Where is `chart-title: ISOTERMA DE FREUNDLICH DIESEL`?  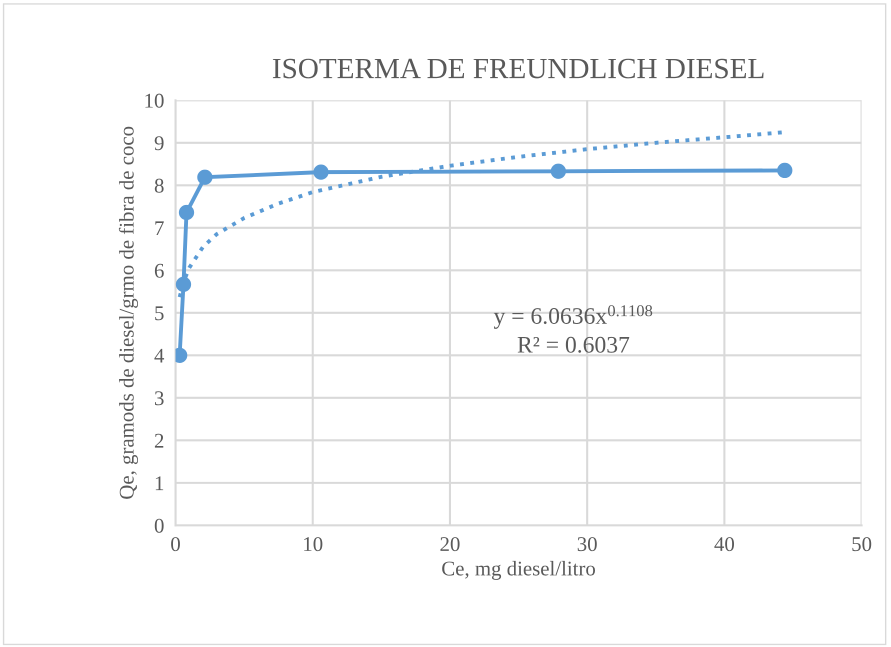 chart-title: ISOTERMA DE FREUNDLICH DIESEL is located at coordinates (518, 68).